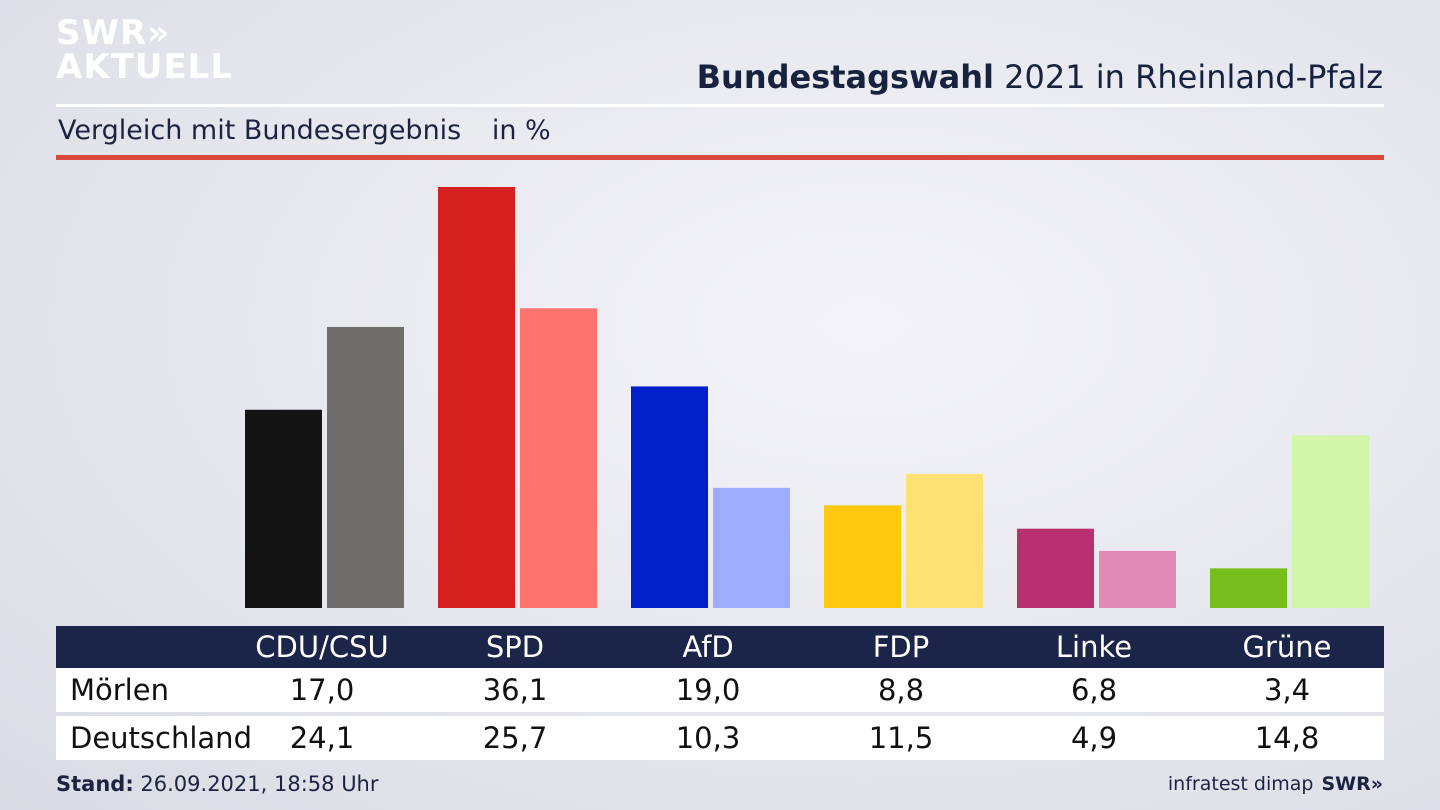  I want to click on table-cell: 14,8, so click(1287, 738).